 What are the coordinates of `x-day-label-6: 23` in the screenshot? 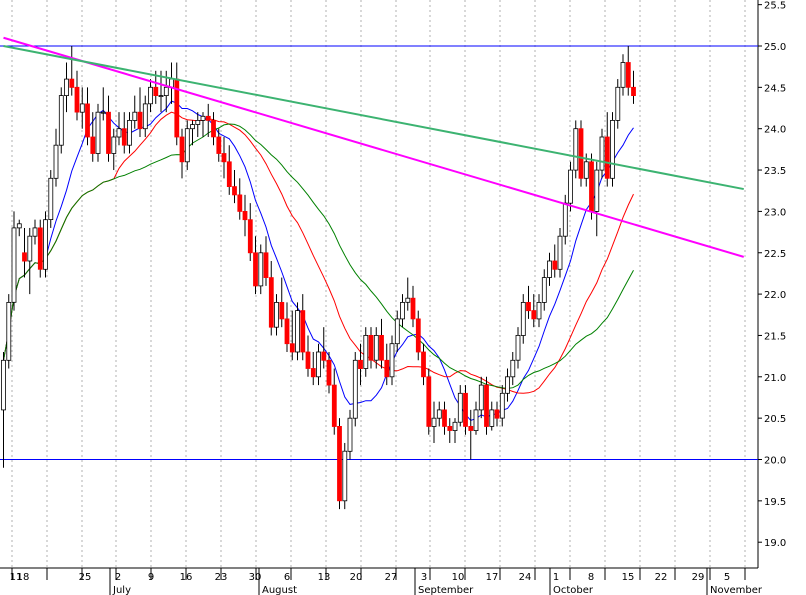 It's located at (221, 577).